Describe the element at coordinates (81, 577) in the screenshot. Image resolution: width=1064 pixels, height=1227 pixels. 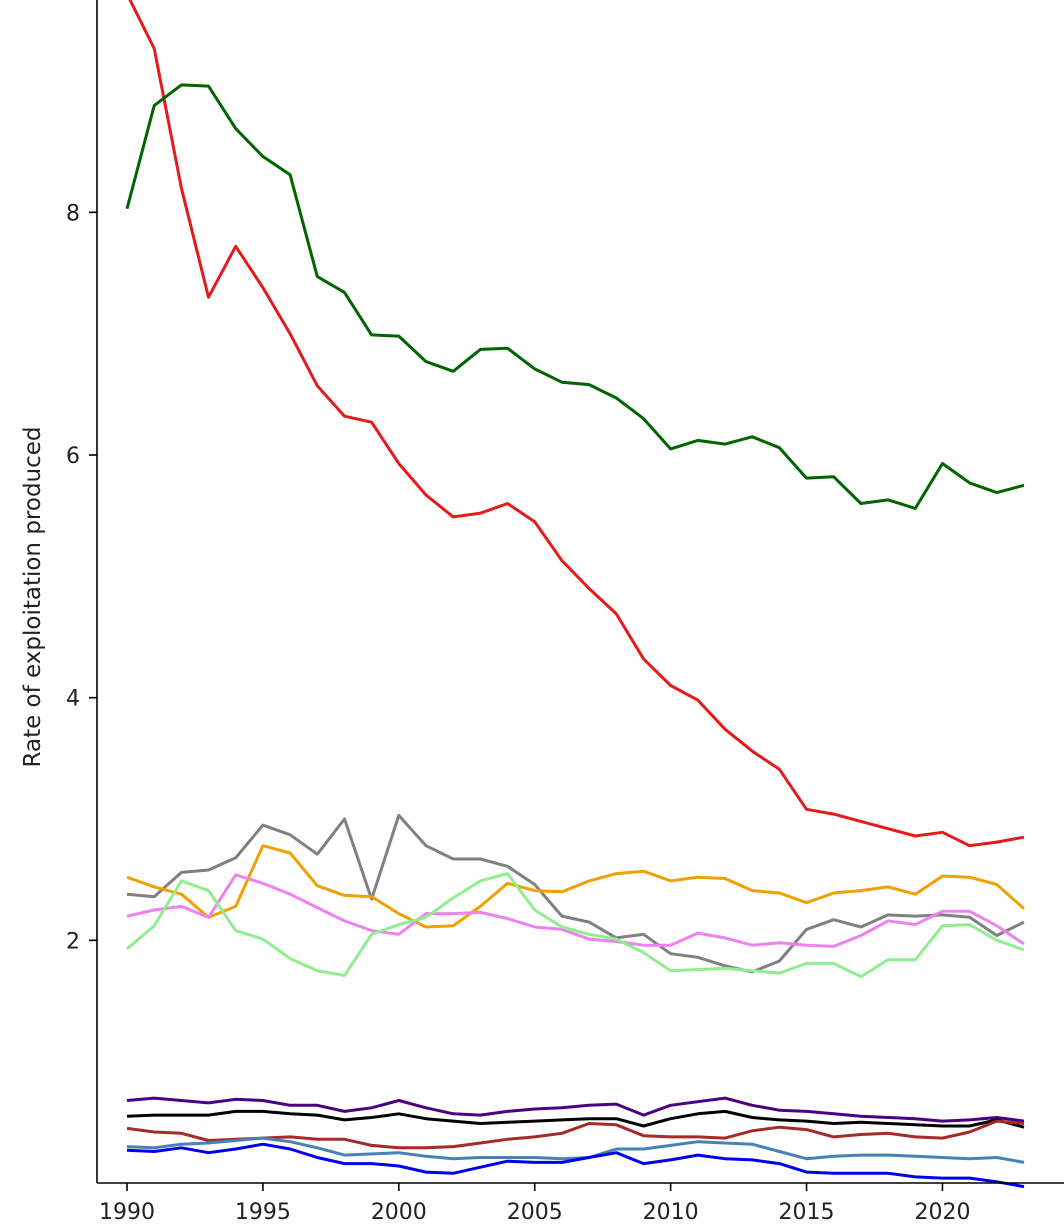
I see `y-axis-ticks: 2 4 6 8` at that location.